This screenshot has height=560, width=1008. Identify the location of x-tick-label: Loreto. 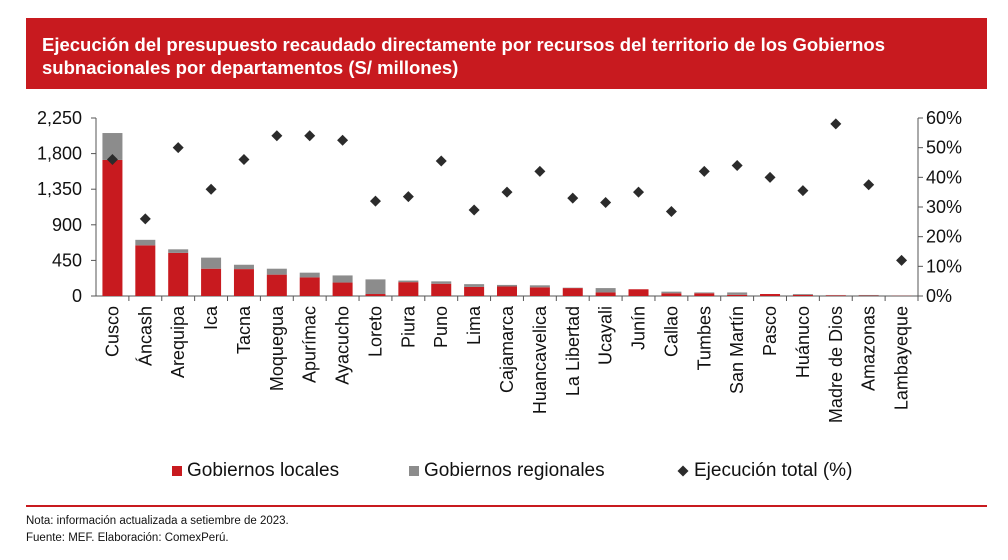
(375, 331).